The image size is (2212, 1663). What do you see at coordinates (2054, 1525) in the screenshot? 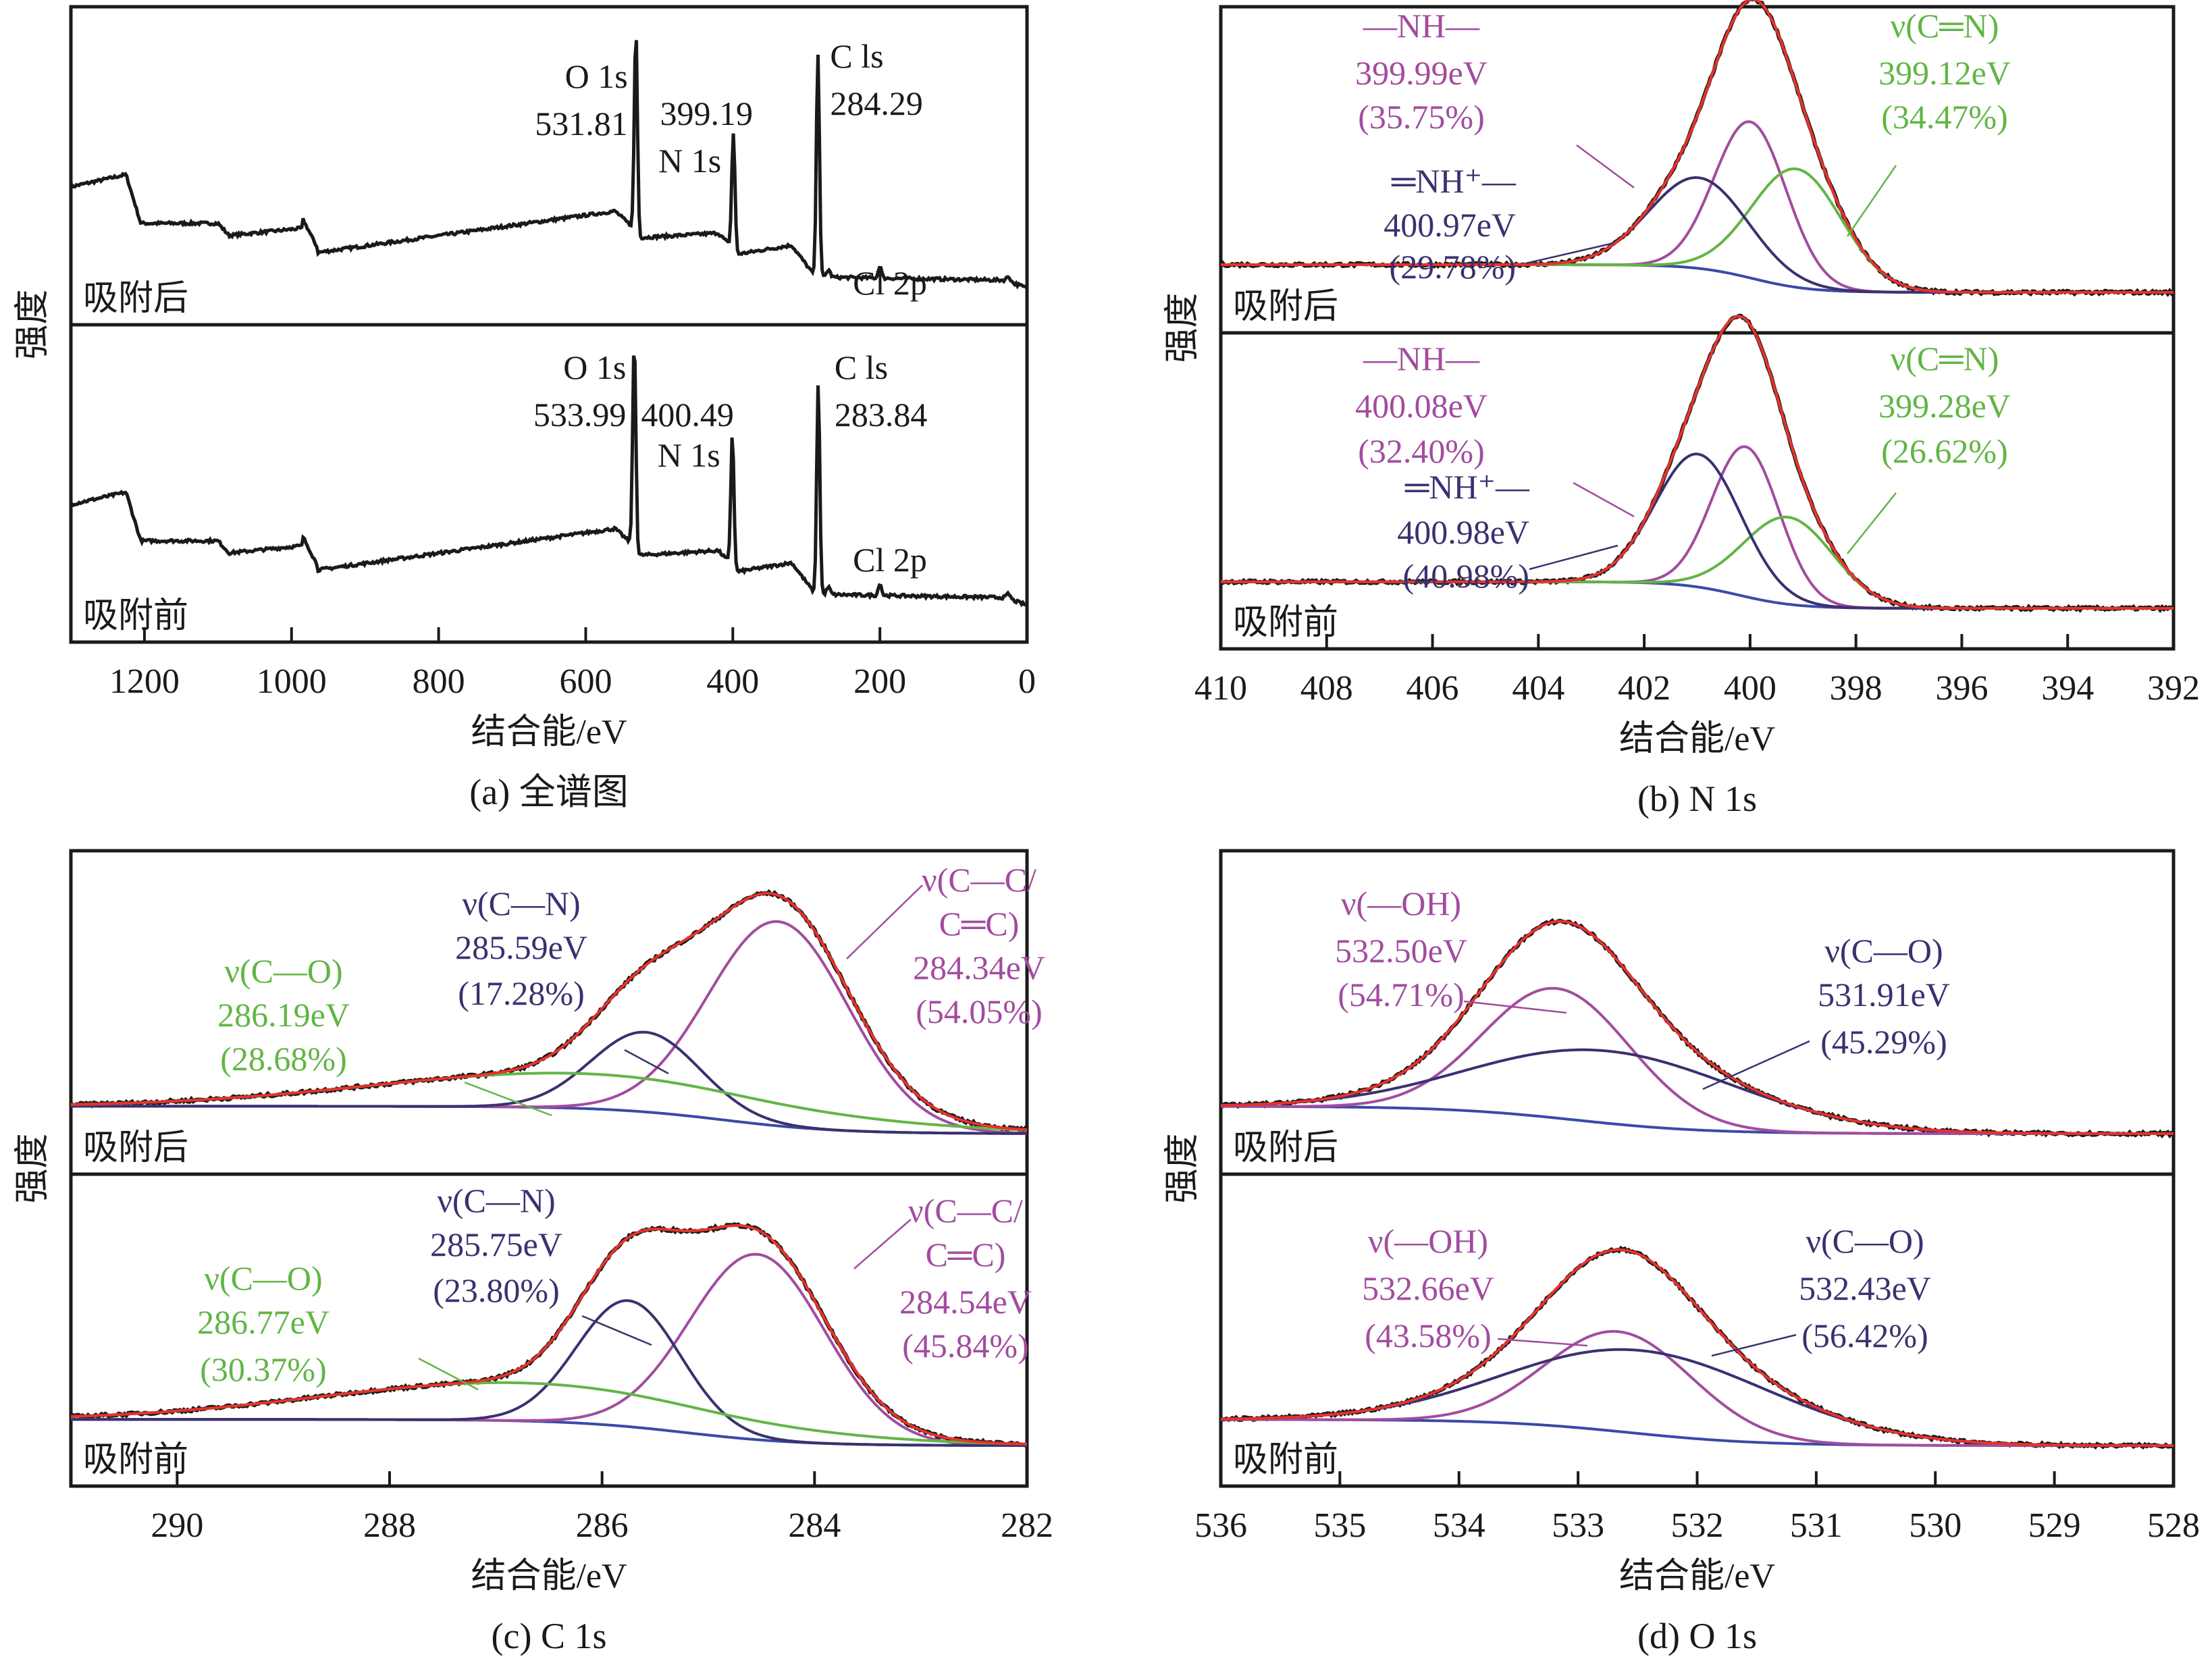
I see `x-tick-label: 529` at bounding box center [2054, 1525].